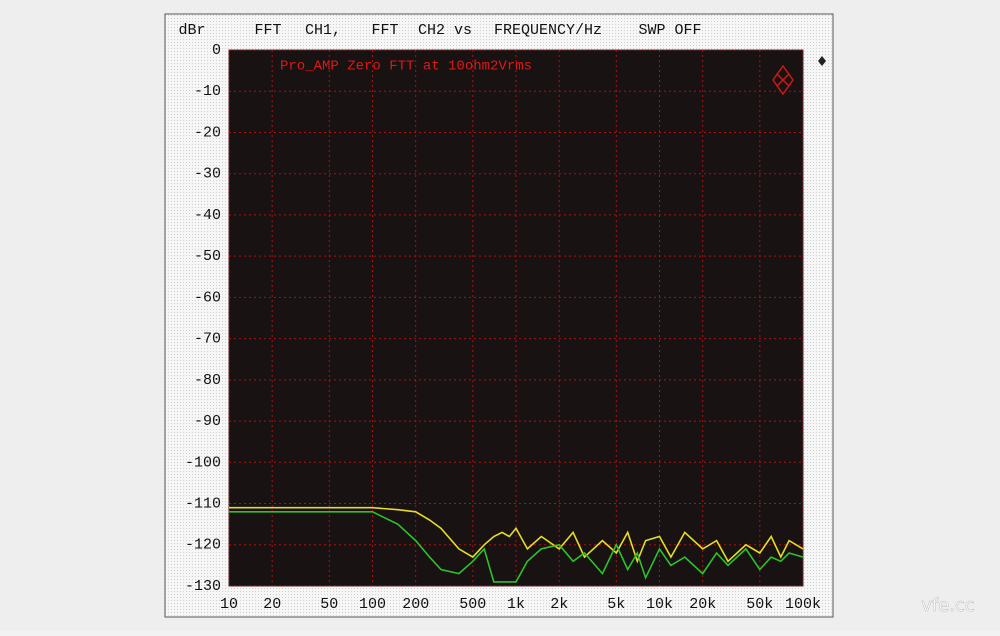  Describe the element at coordinates (516, 604) in the screenshot. I see `x-tick-label: 1k` at that location.